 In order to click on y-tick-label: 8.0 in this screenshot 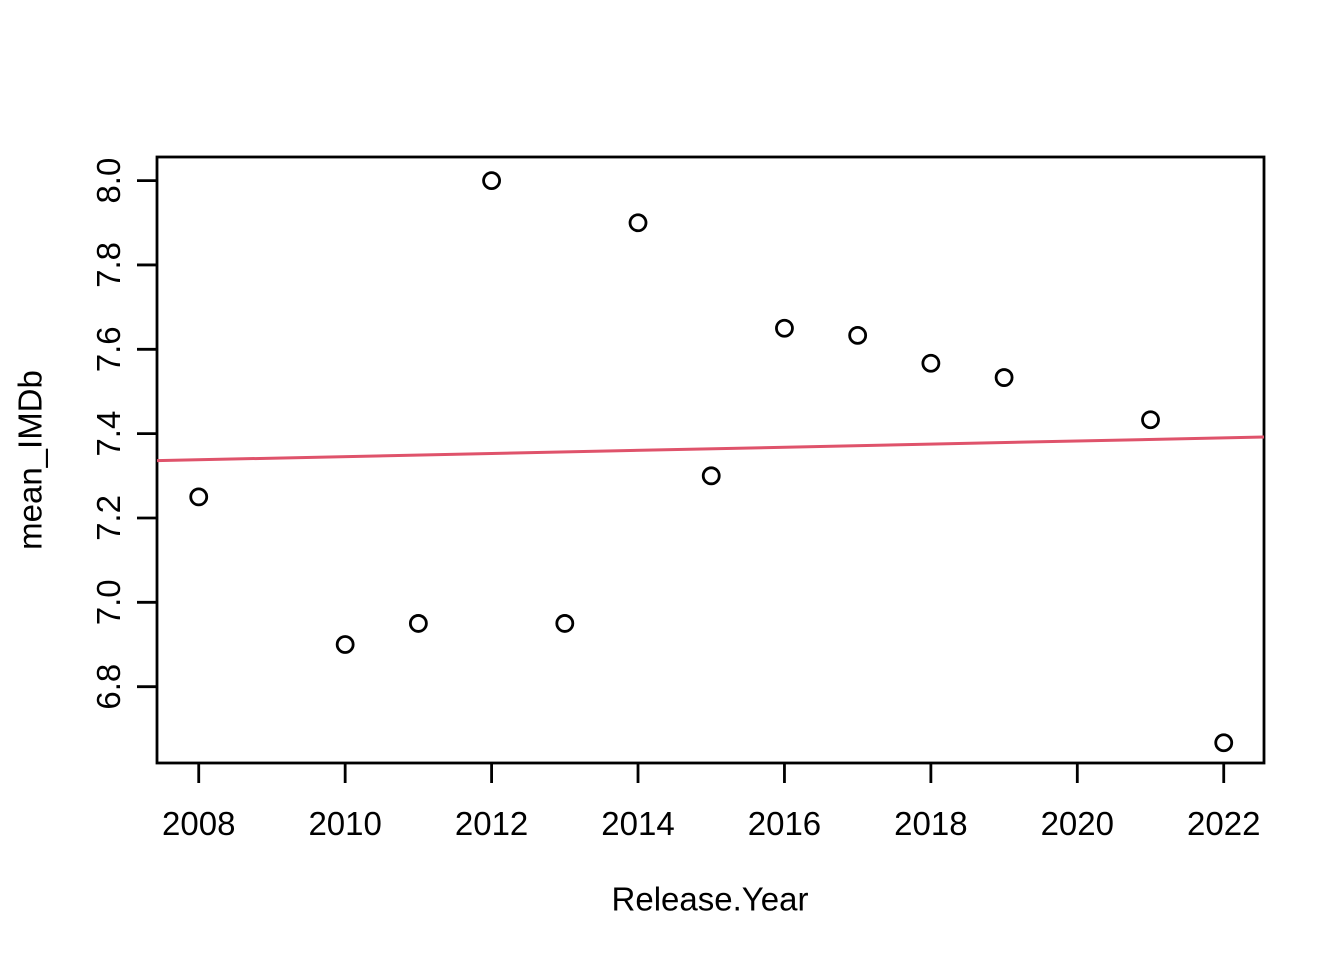, I will do `click(108, 181)`.